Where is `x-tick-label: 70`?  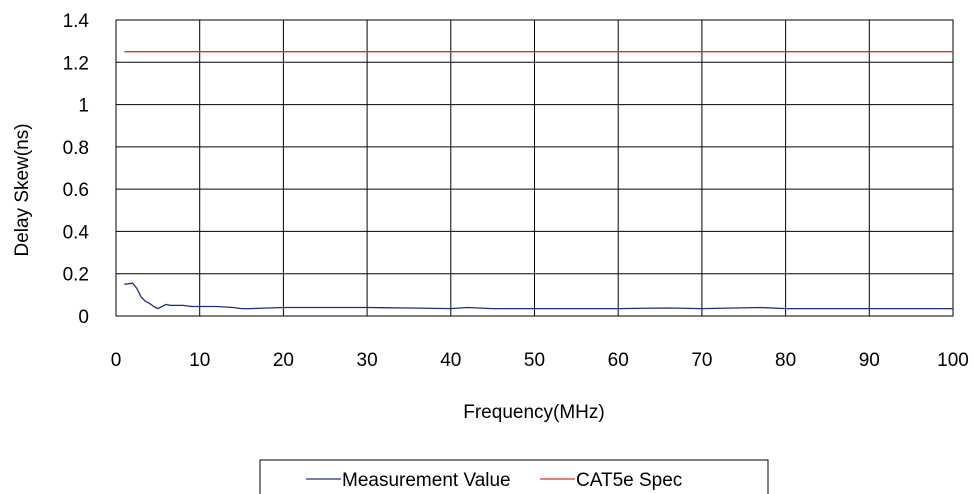
x-tick-label: 70 is located at coordinates (701, 360).